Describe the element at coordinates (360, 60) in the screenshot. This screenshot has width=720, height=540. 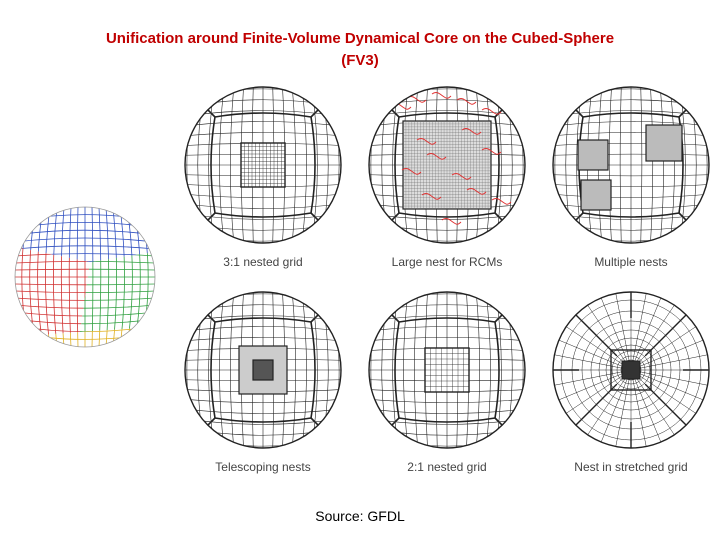
I see `title-line-2: (FV3)` at that location.